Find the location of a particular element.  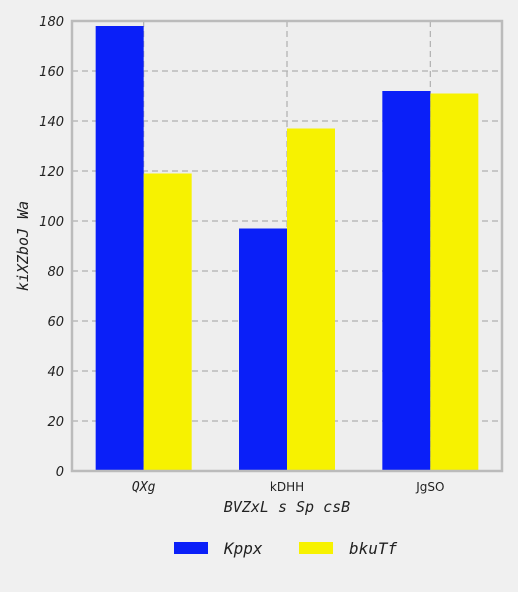

bar-Kppx-kDHH is located at coordinates (263, 349).